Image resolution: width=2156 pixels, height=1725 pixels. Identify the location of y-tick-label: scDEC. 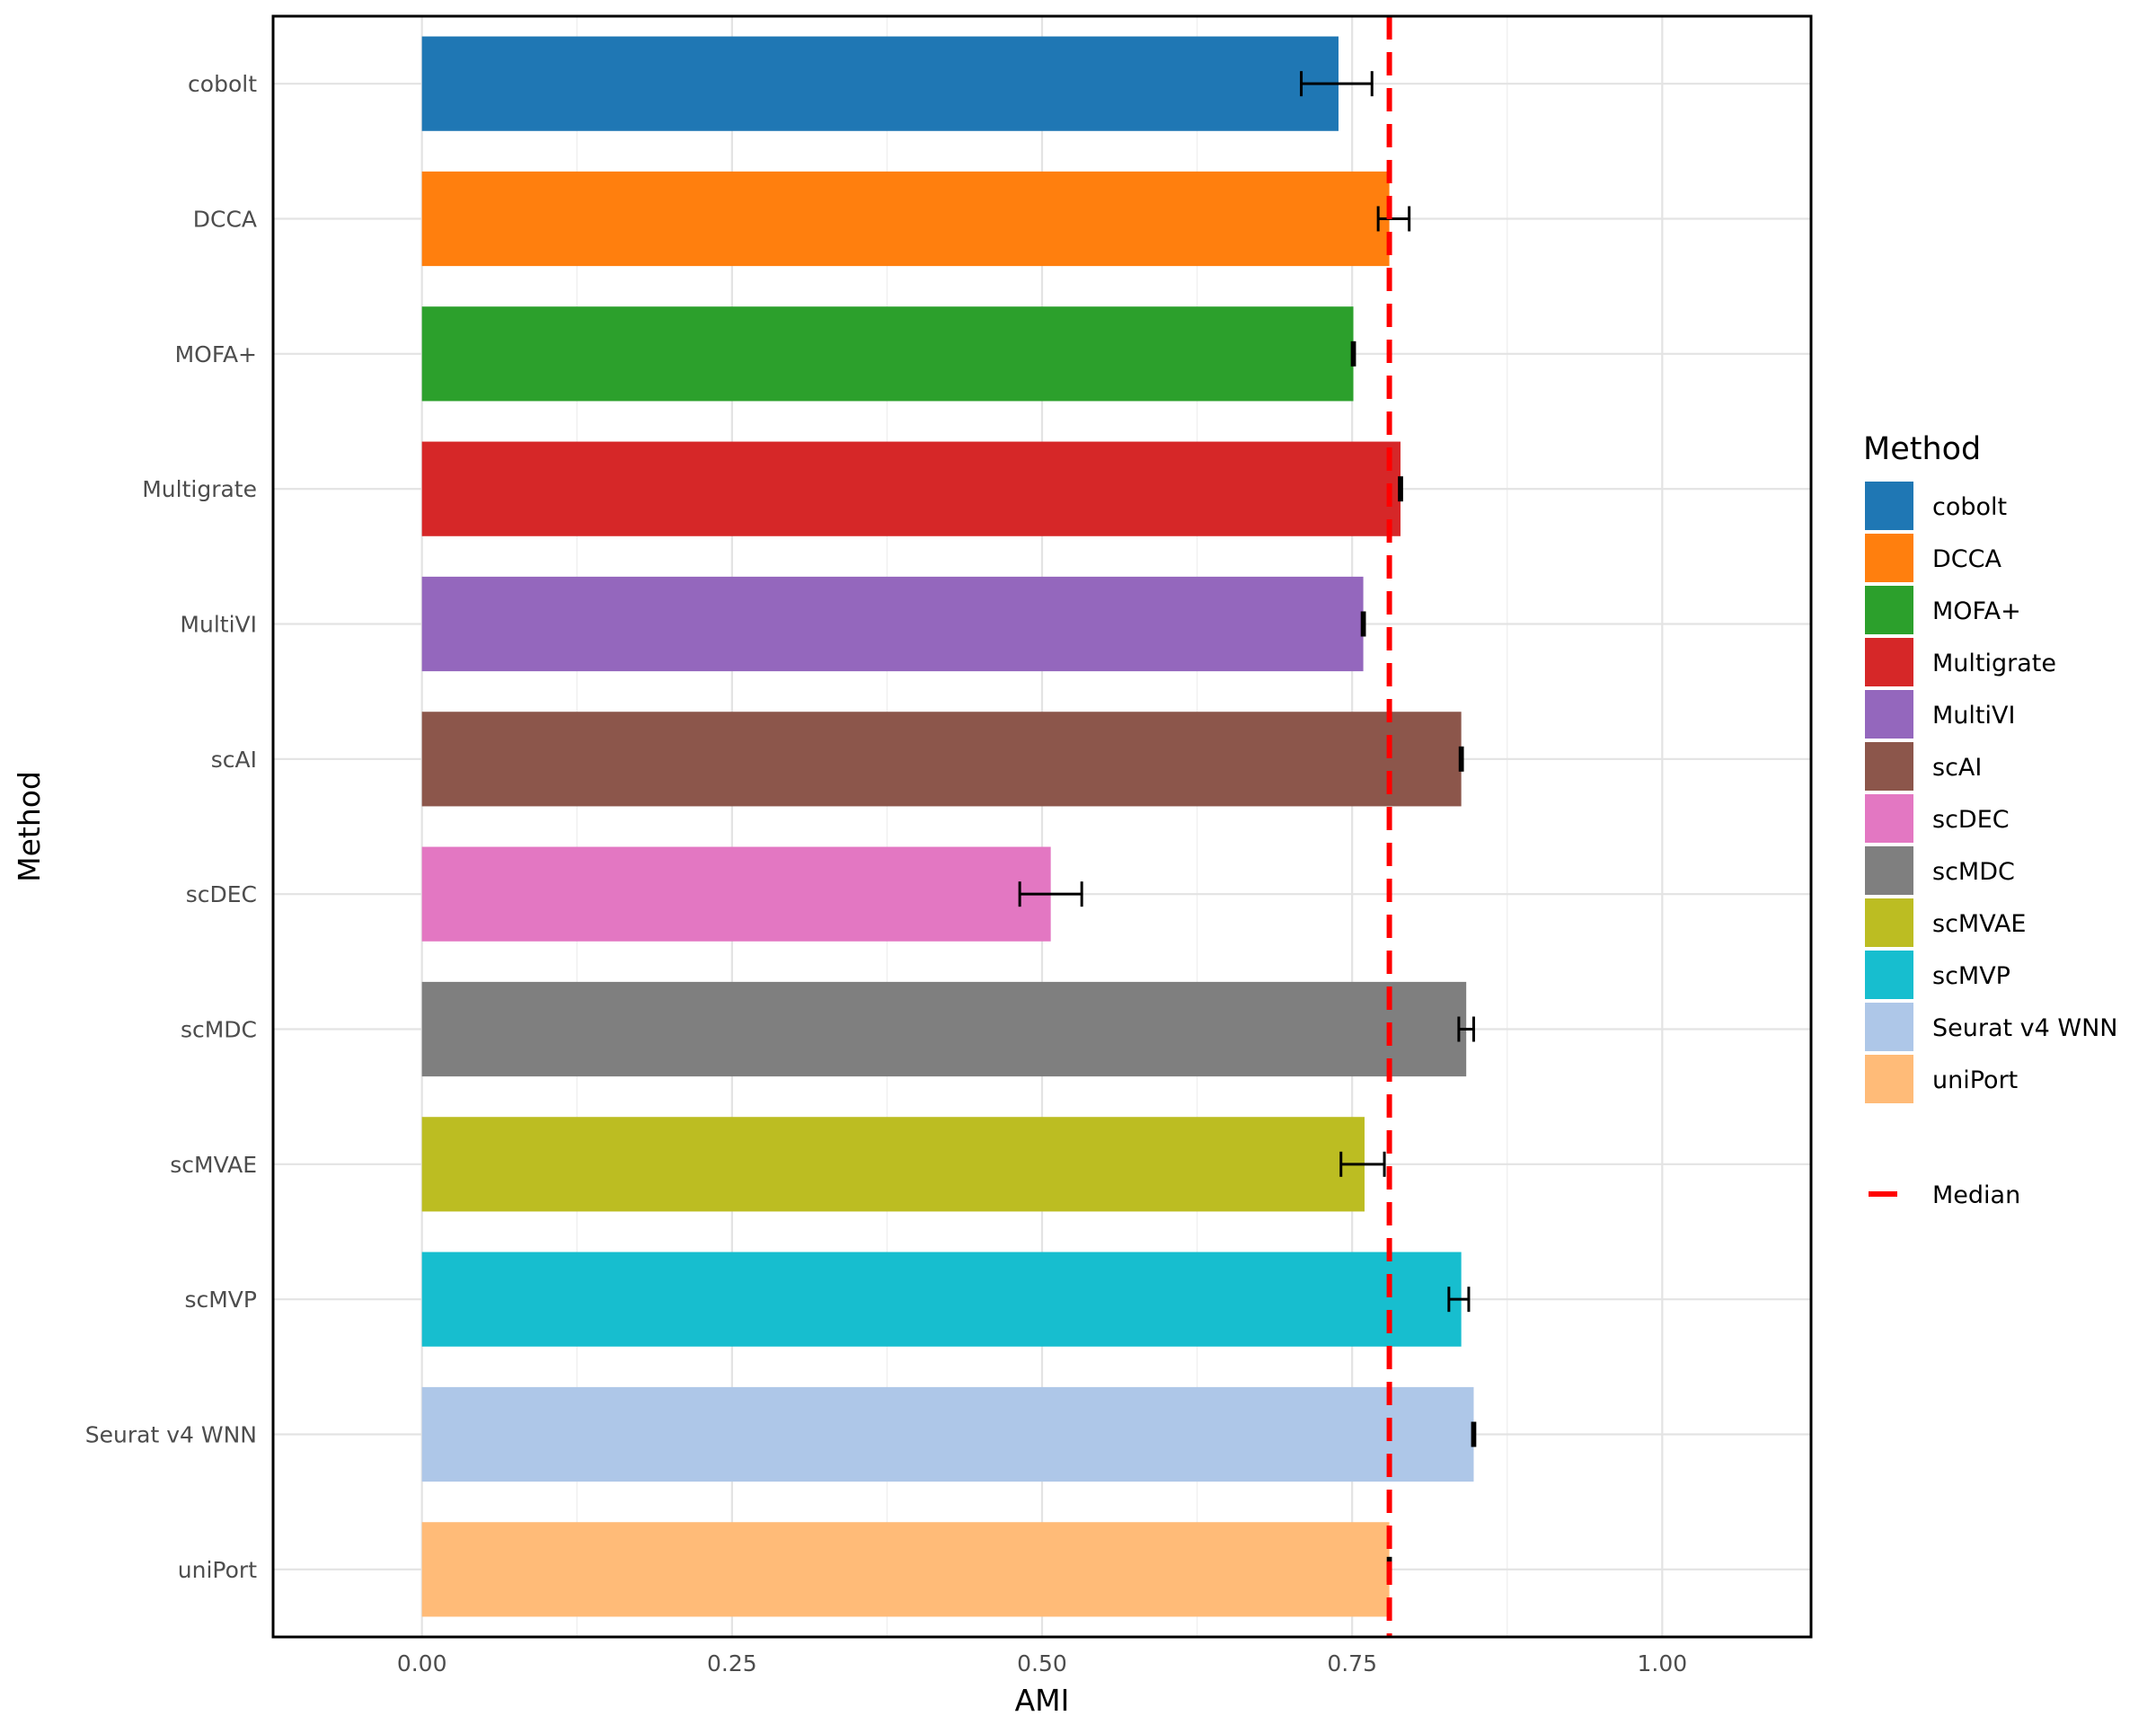
(222, 894).